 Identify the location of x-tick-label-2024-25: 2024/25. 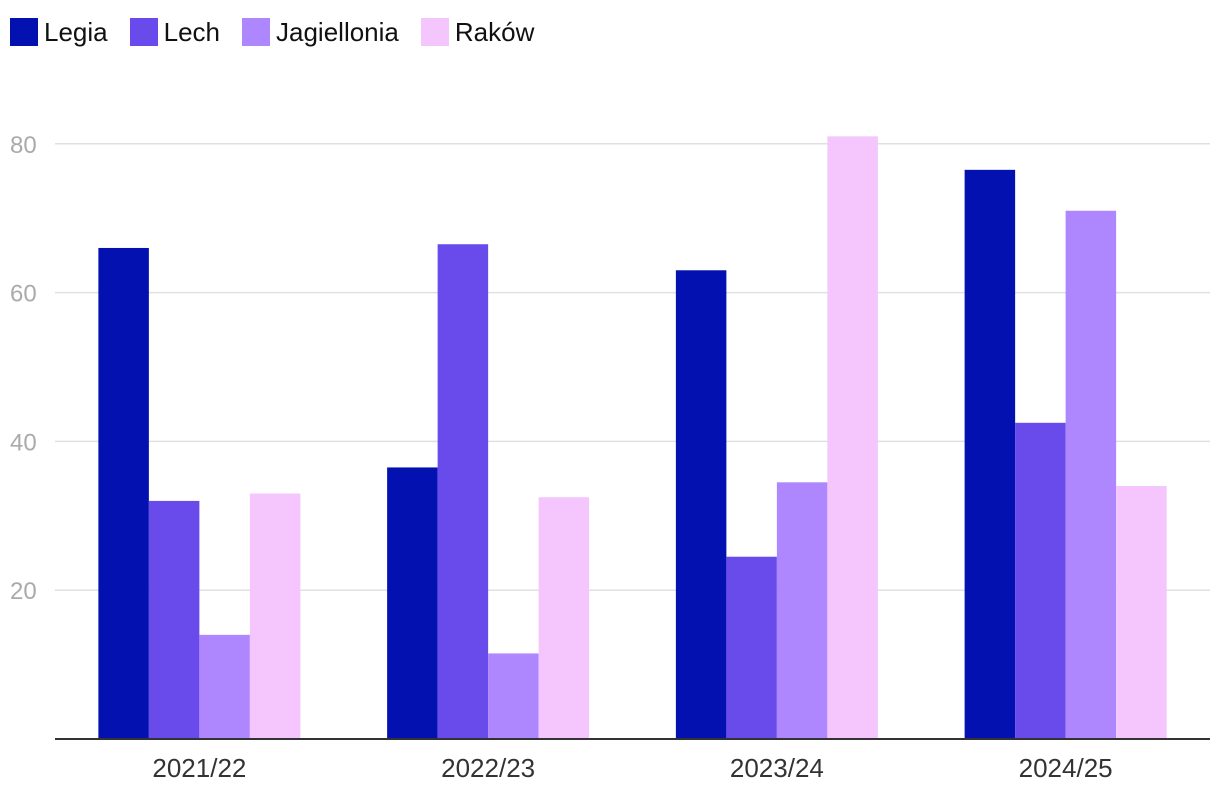
(1066, 768).